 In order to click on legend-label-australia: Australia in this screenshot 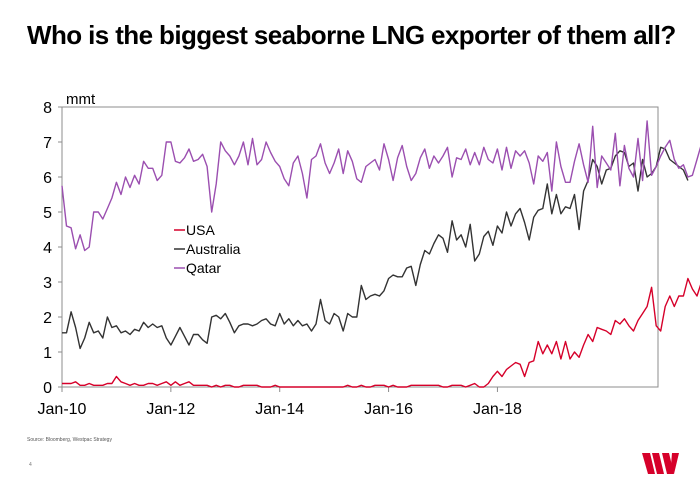, I will do `click(213, 249)`.